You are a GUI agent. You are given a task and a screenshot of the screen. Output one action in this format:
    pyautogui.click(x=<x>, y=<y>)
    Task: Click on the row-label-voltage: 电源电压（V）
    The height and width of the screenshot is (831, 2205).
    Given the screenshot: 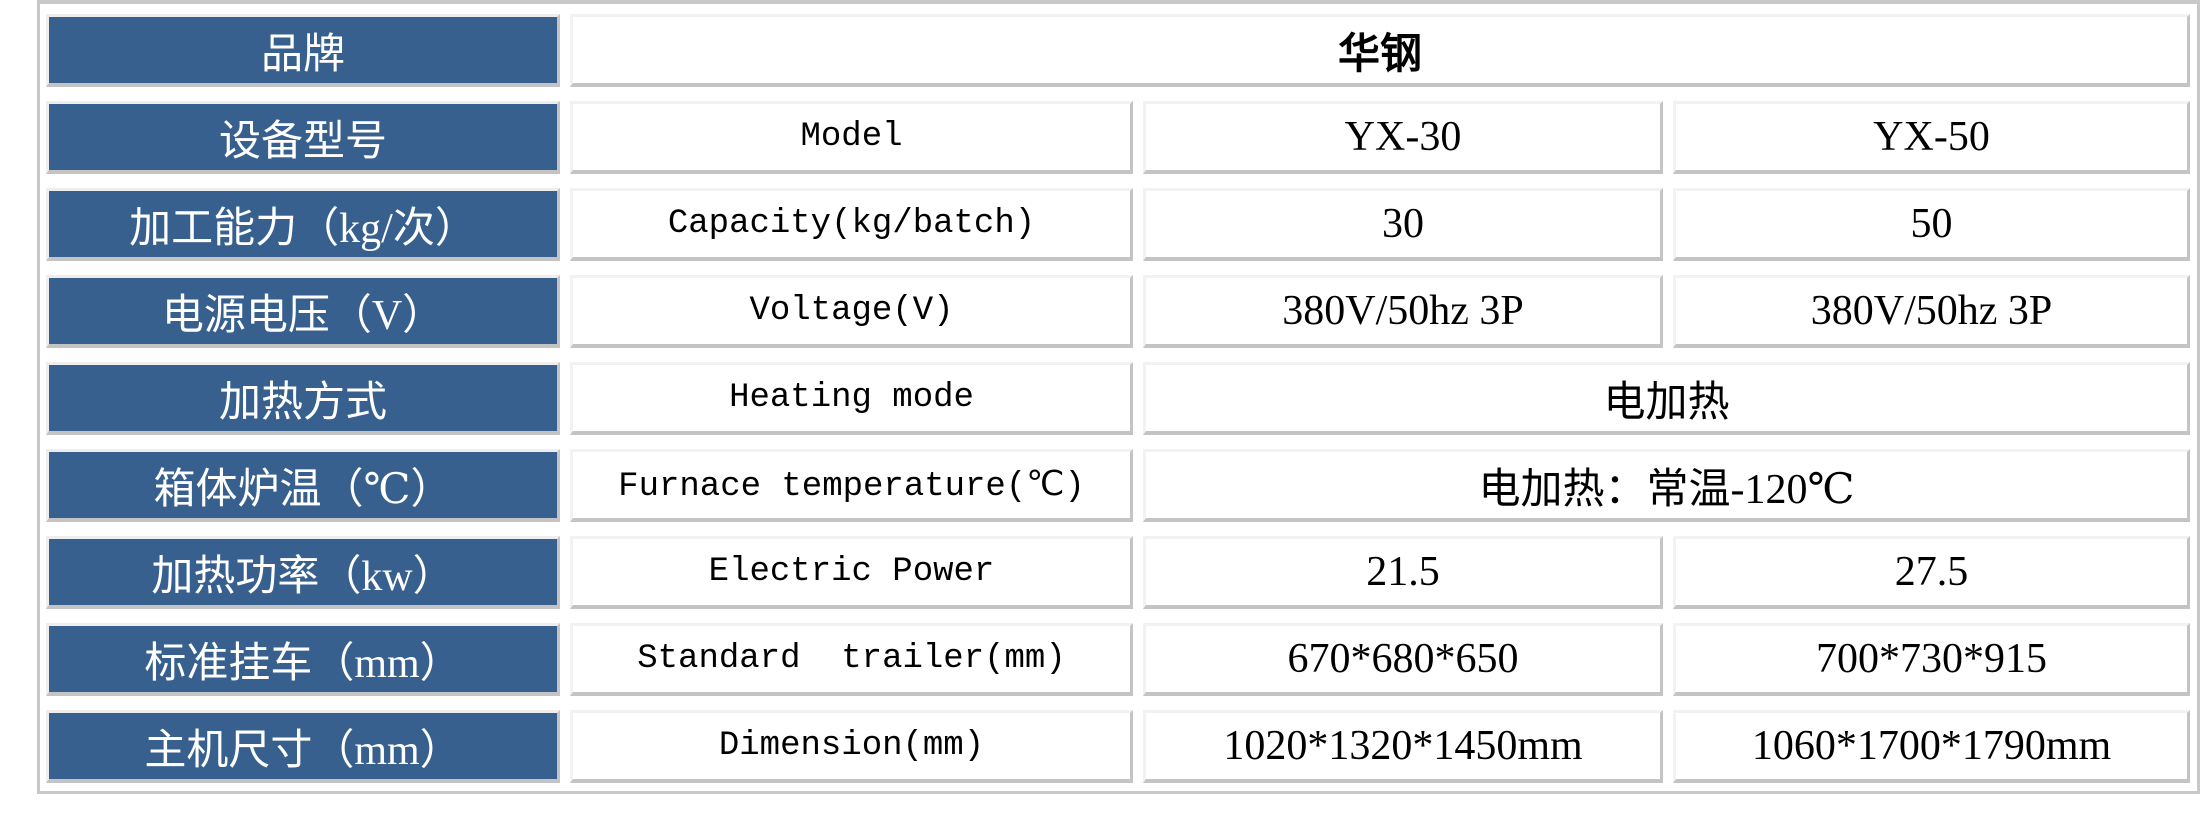 What is the action you would take?
    pyautogui.click(x=303, y=311)
    